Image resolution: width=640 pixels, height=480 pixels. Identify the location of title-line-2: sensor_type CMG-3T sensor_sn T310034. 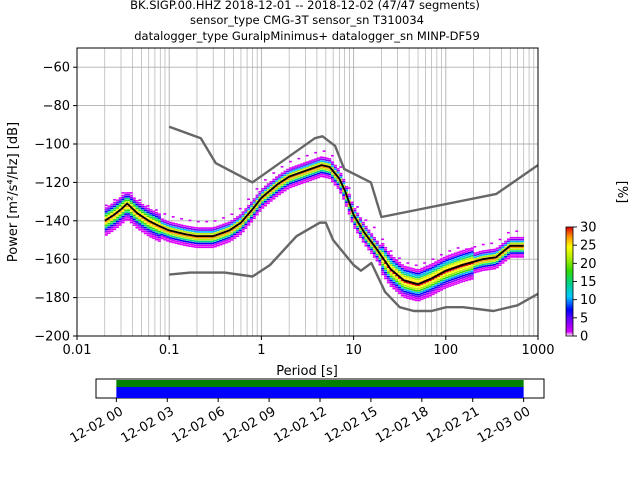
(307, 20).